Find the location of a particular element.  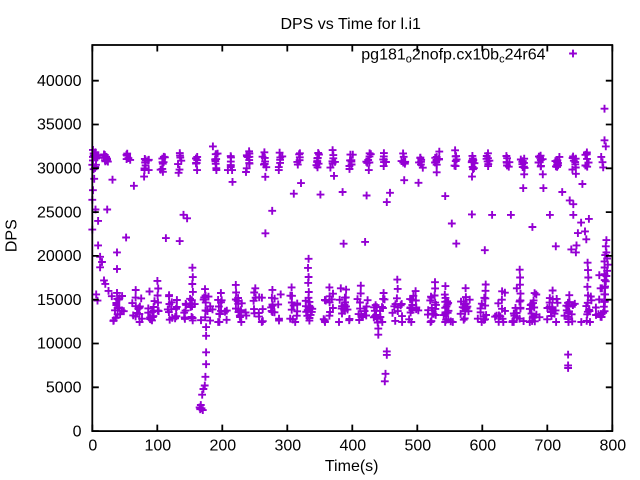

svg-text: 100 is located at coordinates (157, 446).